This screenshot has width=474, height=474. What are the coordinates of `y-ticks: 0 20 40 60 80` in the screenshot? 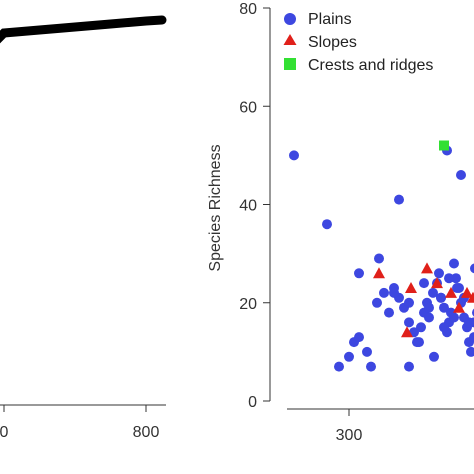 It's located at (254, 206).